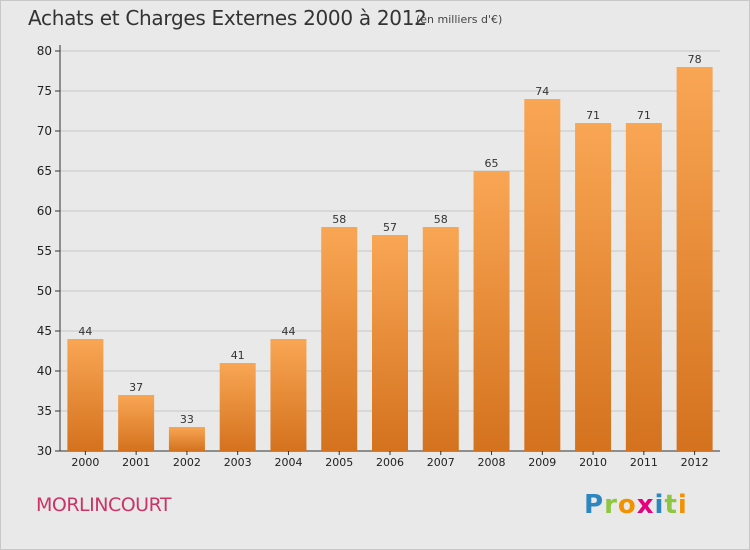  What do you see at coordinates (44, 131) in the screenshot?
I see `y-tick-label: 70` at bounding box center [44, 131].